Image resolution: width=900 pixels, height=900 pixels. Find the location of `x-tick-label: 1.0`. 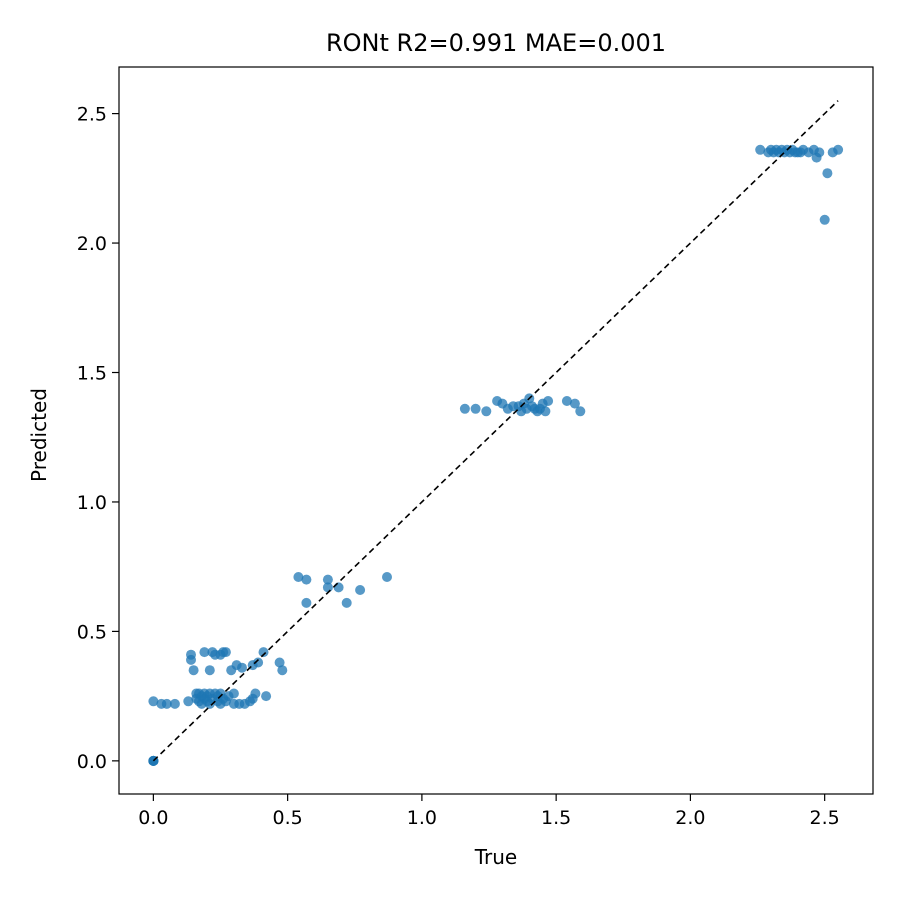

x-tick-label: 1.0 is located at coordinates (422, 818).